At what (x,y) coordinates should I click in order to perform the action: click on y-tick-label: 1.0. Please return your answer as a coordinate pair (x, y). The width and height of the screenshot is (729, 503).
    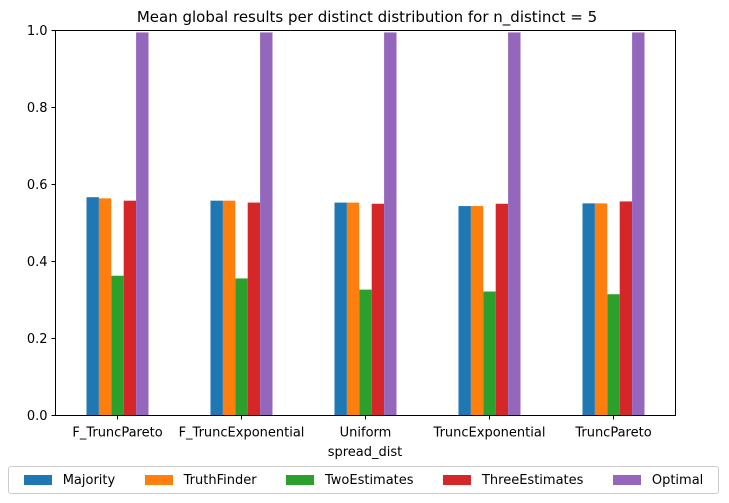
    Looking at the image, I should click on (37, 31).